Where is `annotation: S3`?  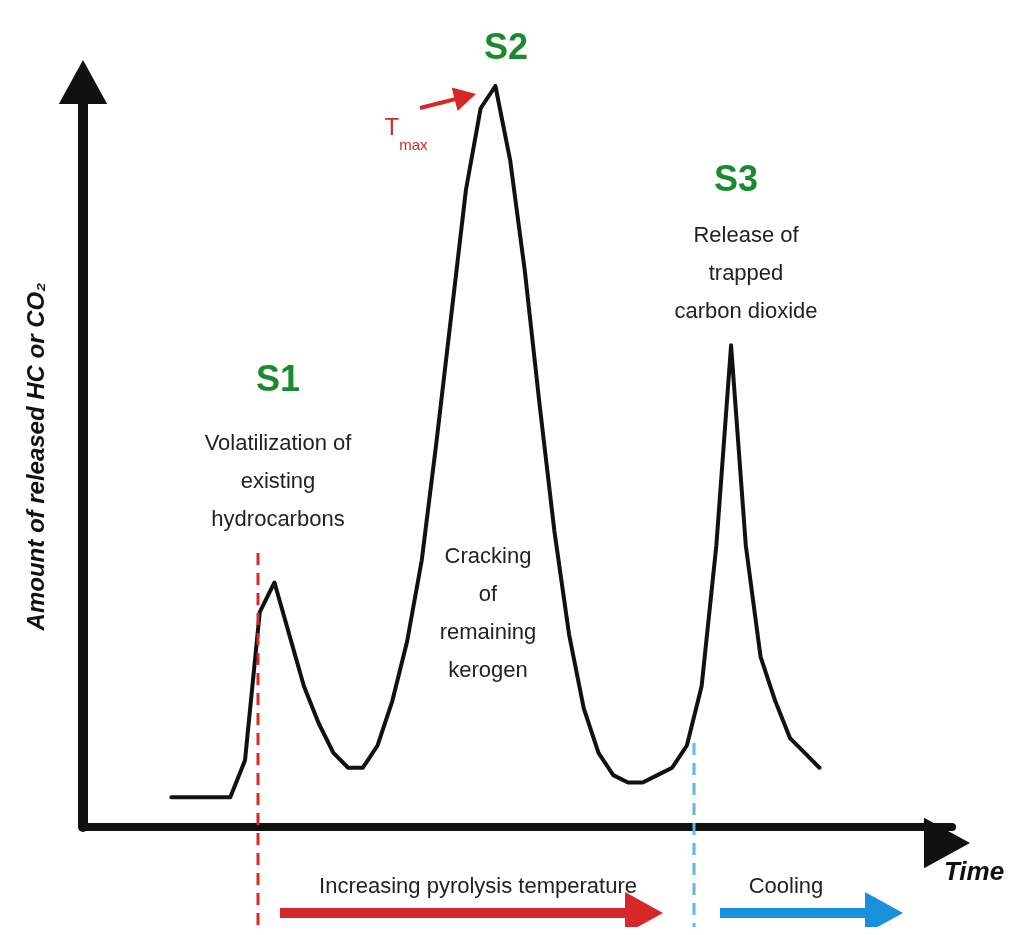
annotation: S3 is located at coordinates (736, 178).